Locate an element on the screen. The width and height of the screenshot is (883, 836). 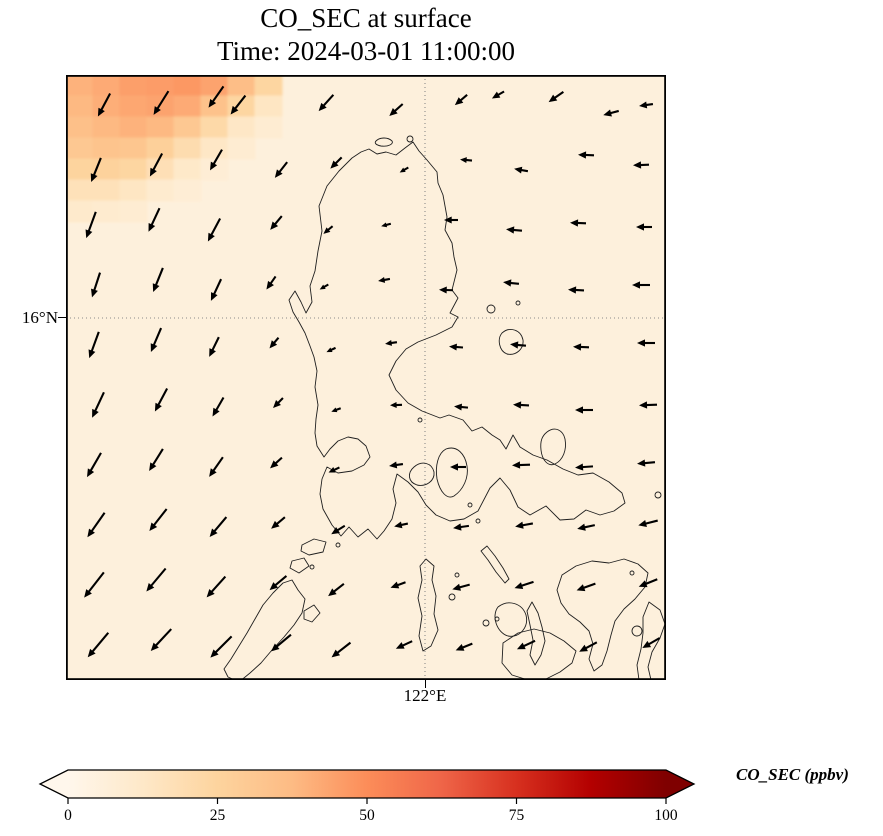
lon-tick-mark is located at coordinates (425, 684).